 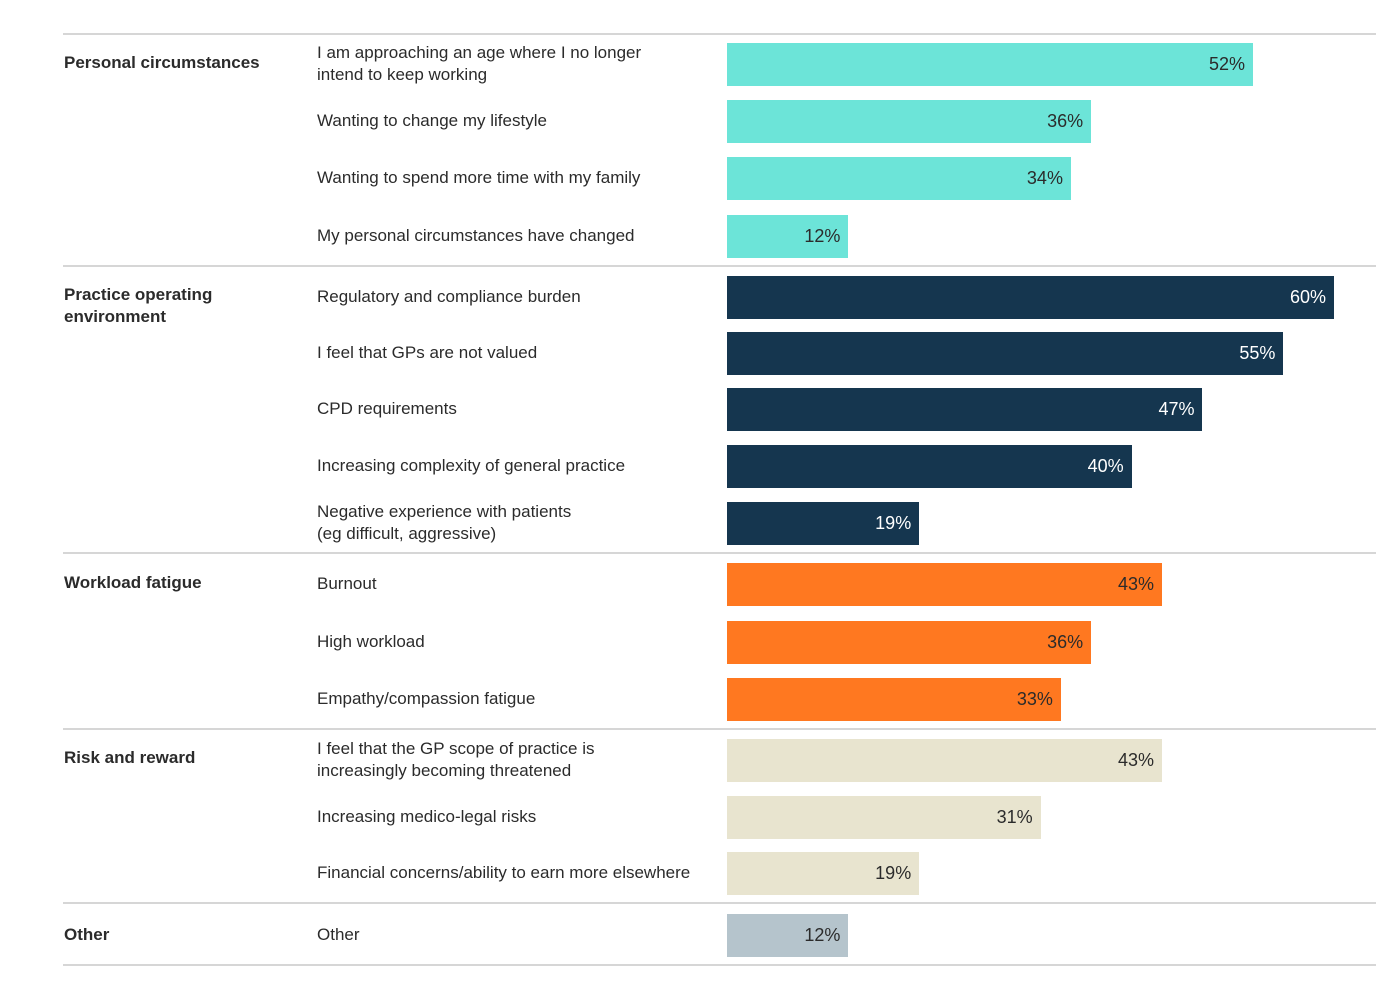 What do you see at coordinates (1176, 409) in the screenshot?
I see `bar-value-label: 47%` at bounding box center [1176, 409].